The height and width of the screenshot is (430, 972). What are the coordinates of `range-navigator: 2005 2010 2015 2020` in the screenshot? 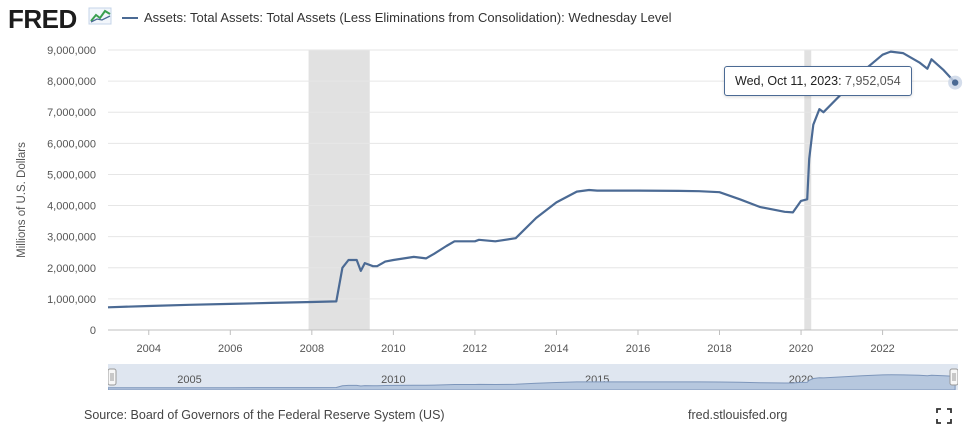 It's located at (533, 377).